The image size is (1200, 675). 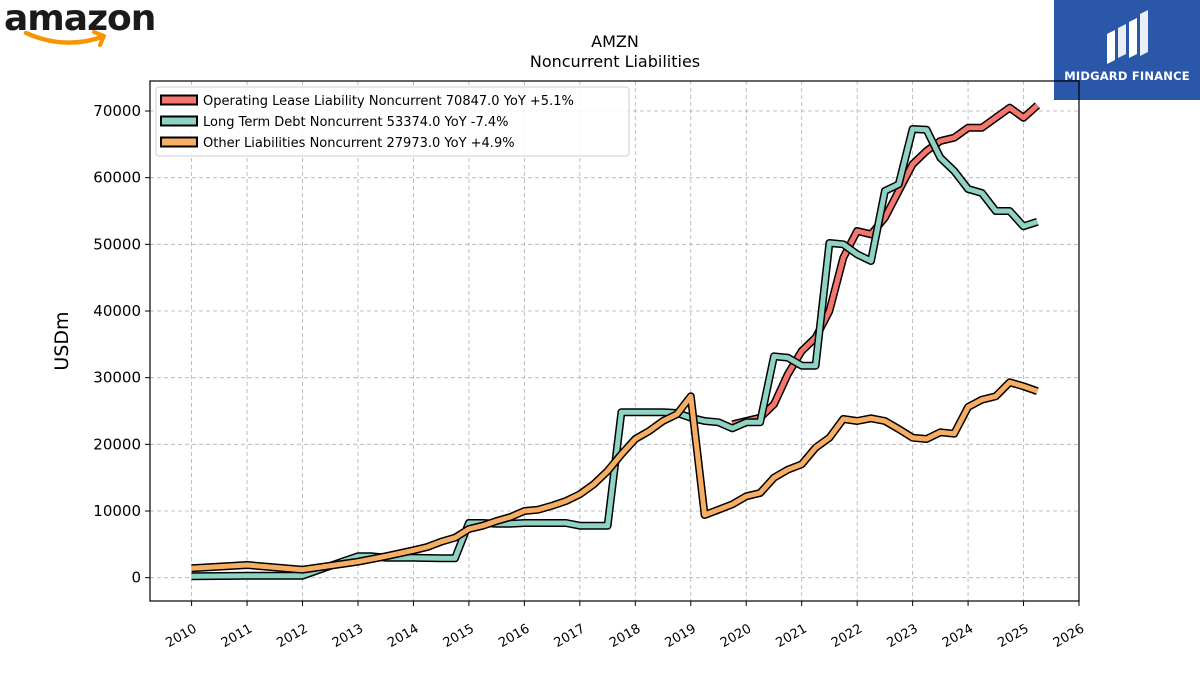 I want to click on series-line, so click(x=885, y=265).